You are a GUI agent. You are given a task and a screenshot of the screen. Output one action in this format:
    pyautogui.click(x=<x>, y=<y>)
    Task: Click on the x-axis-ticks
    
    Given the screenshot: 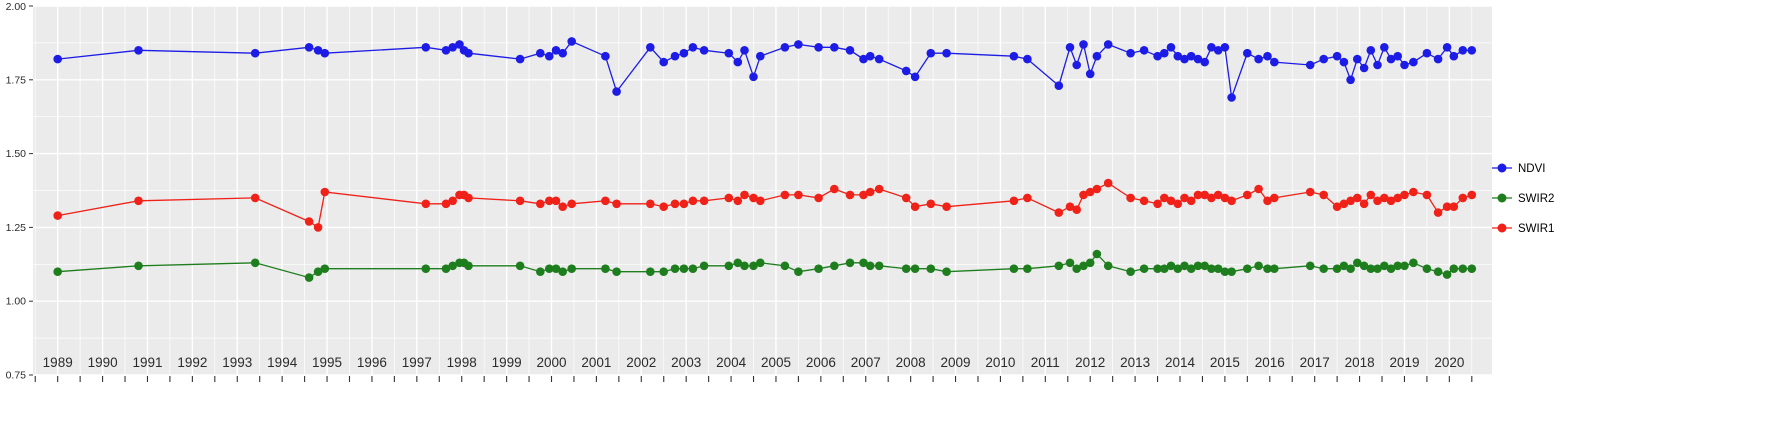 What is the action you would take?
    pyautogui.click(x=753, y=379)
    